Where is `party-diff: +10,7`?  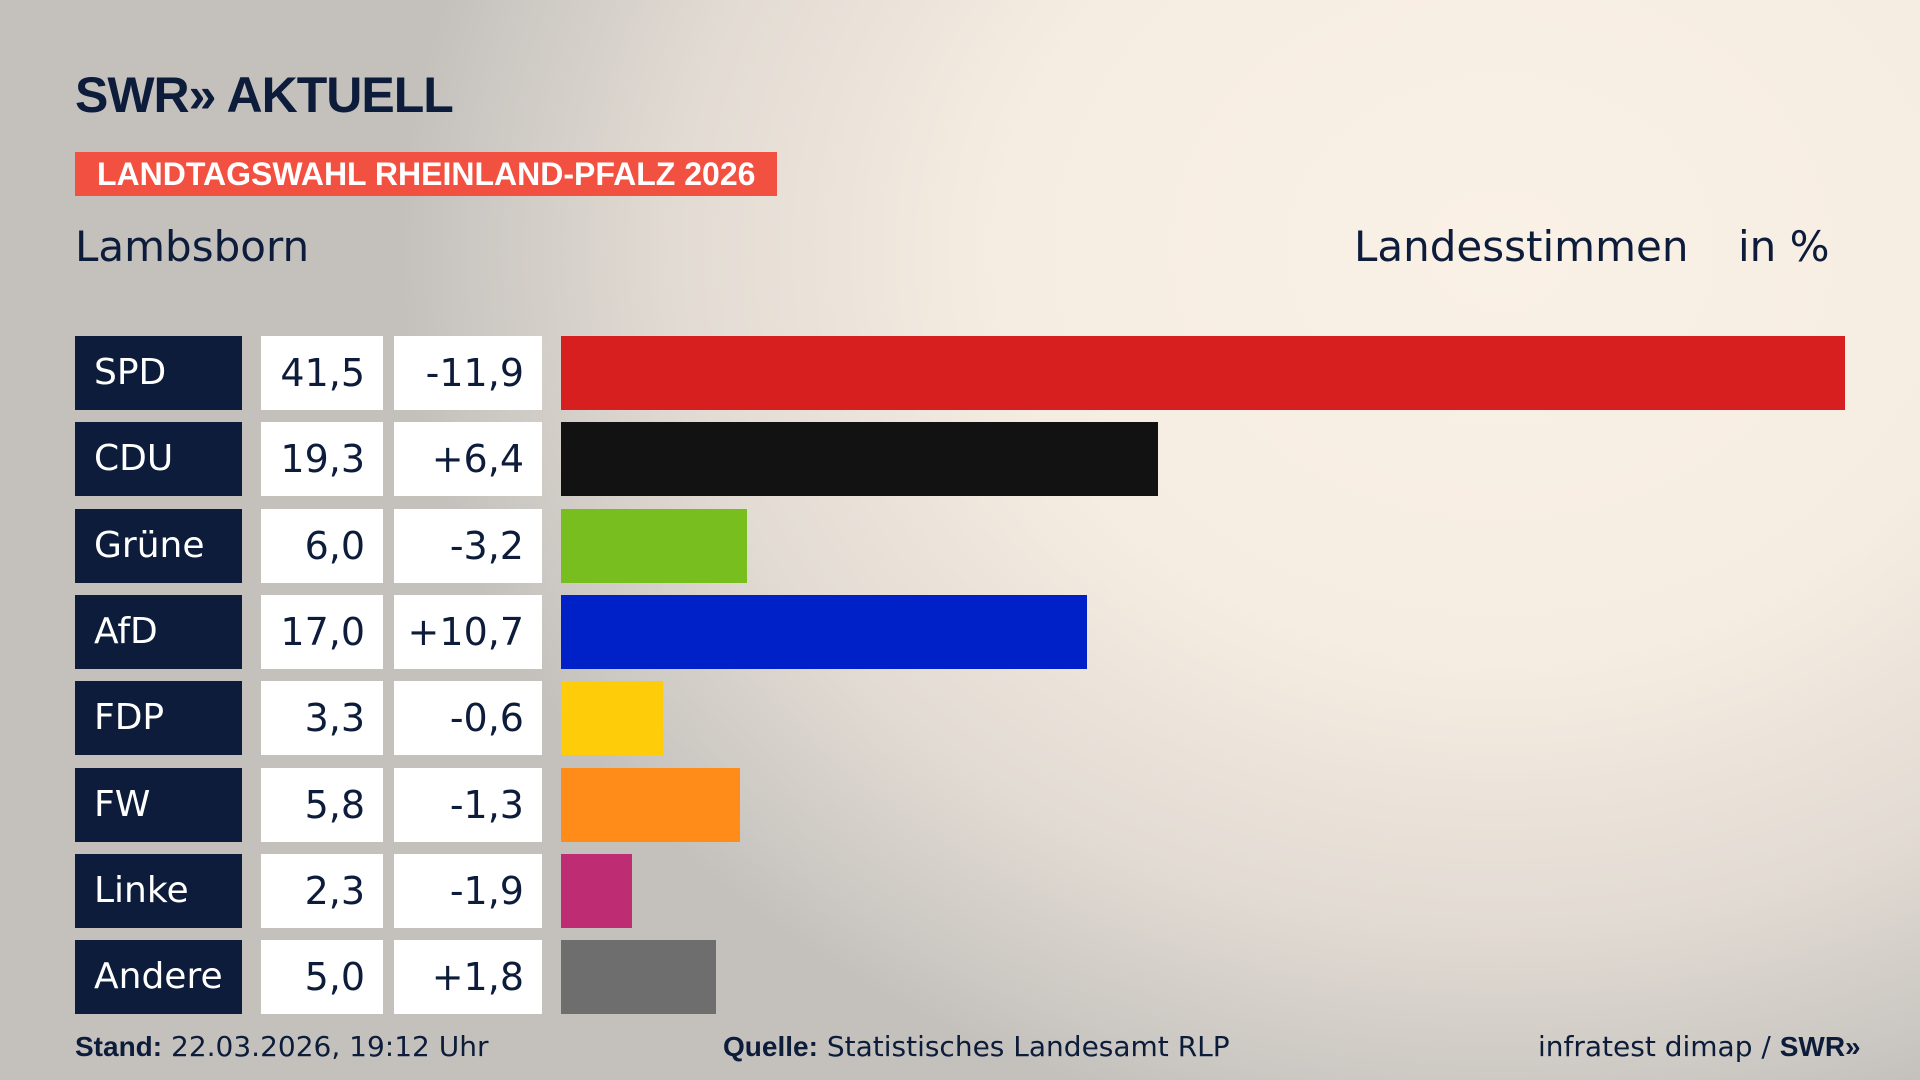 party-diff: +10,7 is located at coordinates (468, 631).